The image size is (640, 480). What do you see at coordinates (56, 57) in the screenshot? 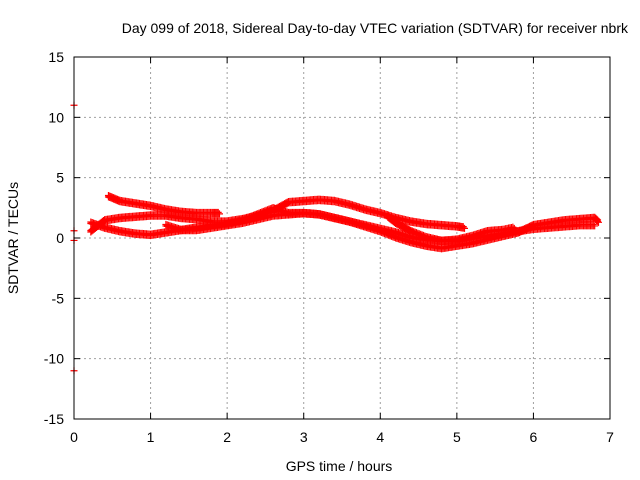
I see `y-tick-label: 15` at bounding box center [56, 57].